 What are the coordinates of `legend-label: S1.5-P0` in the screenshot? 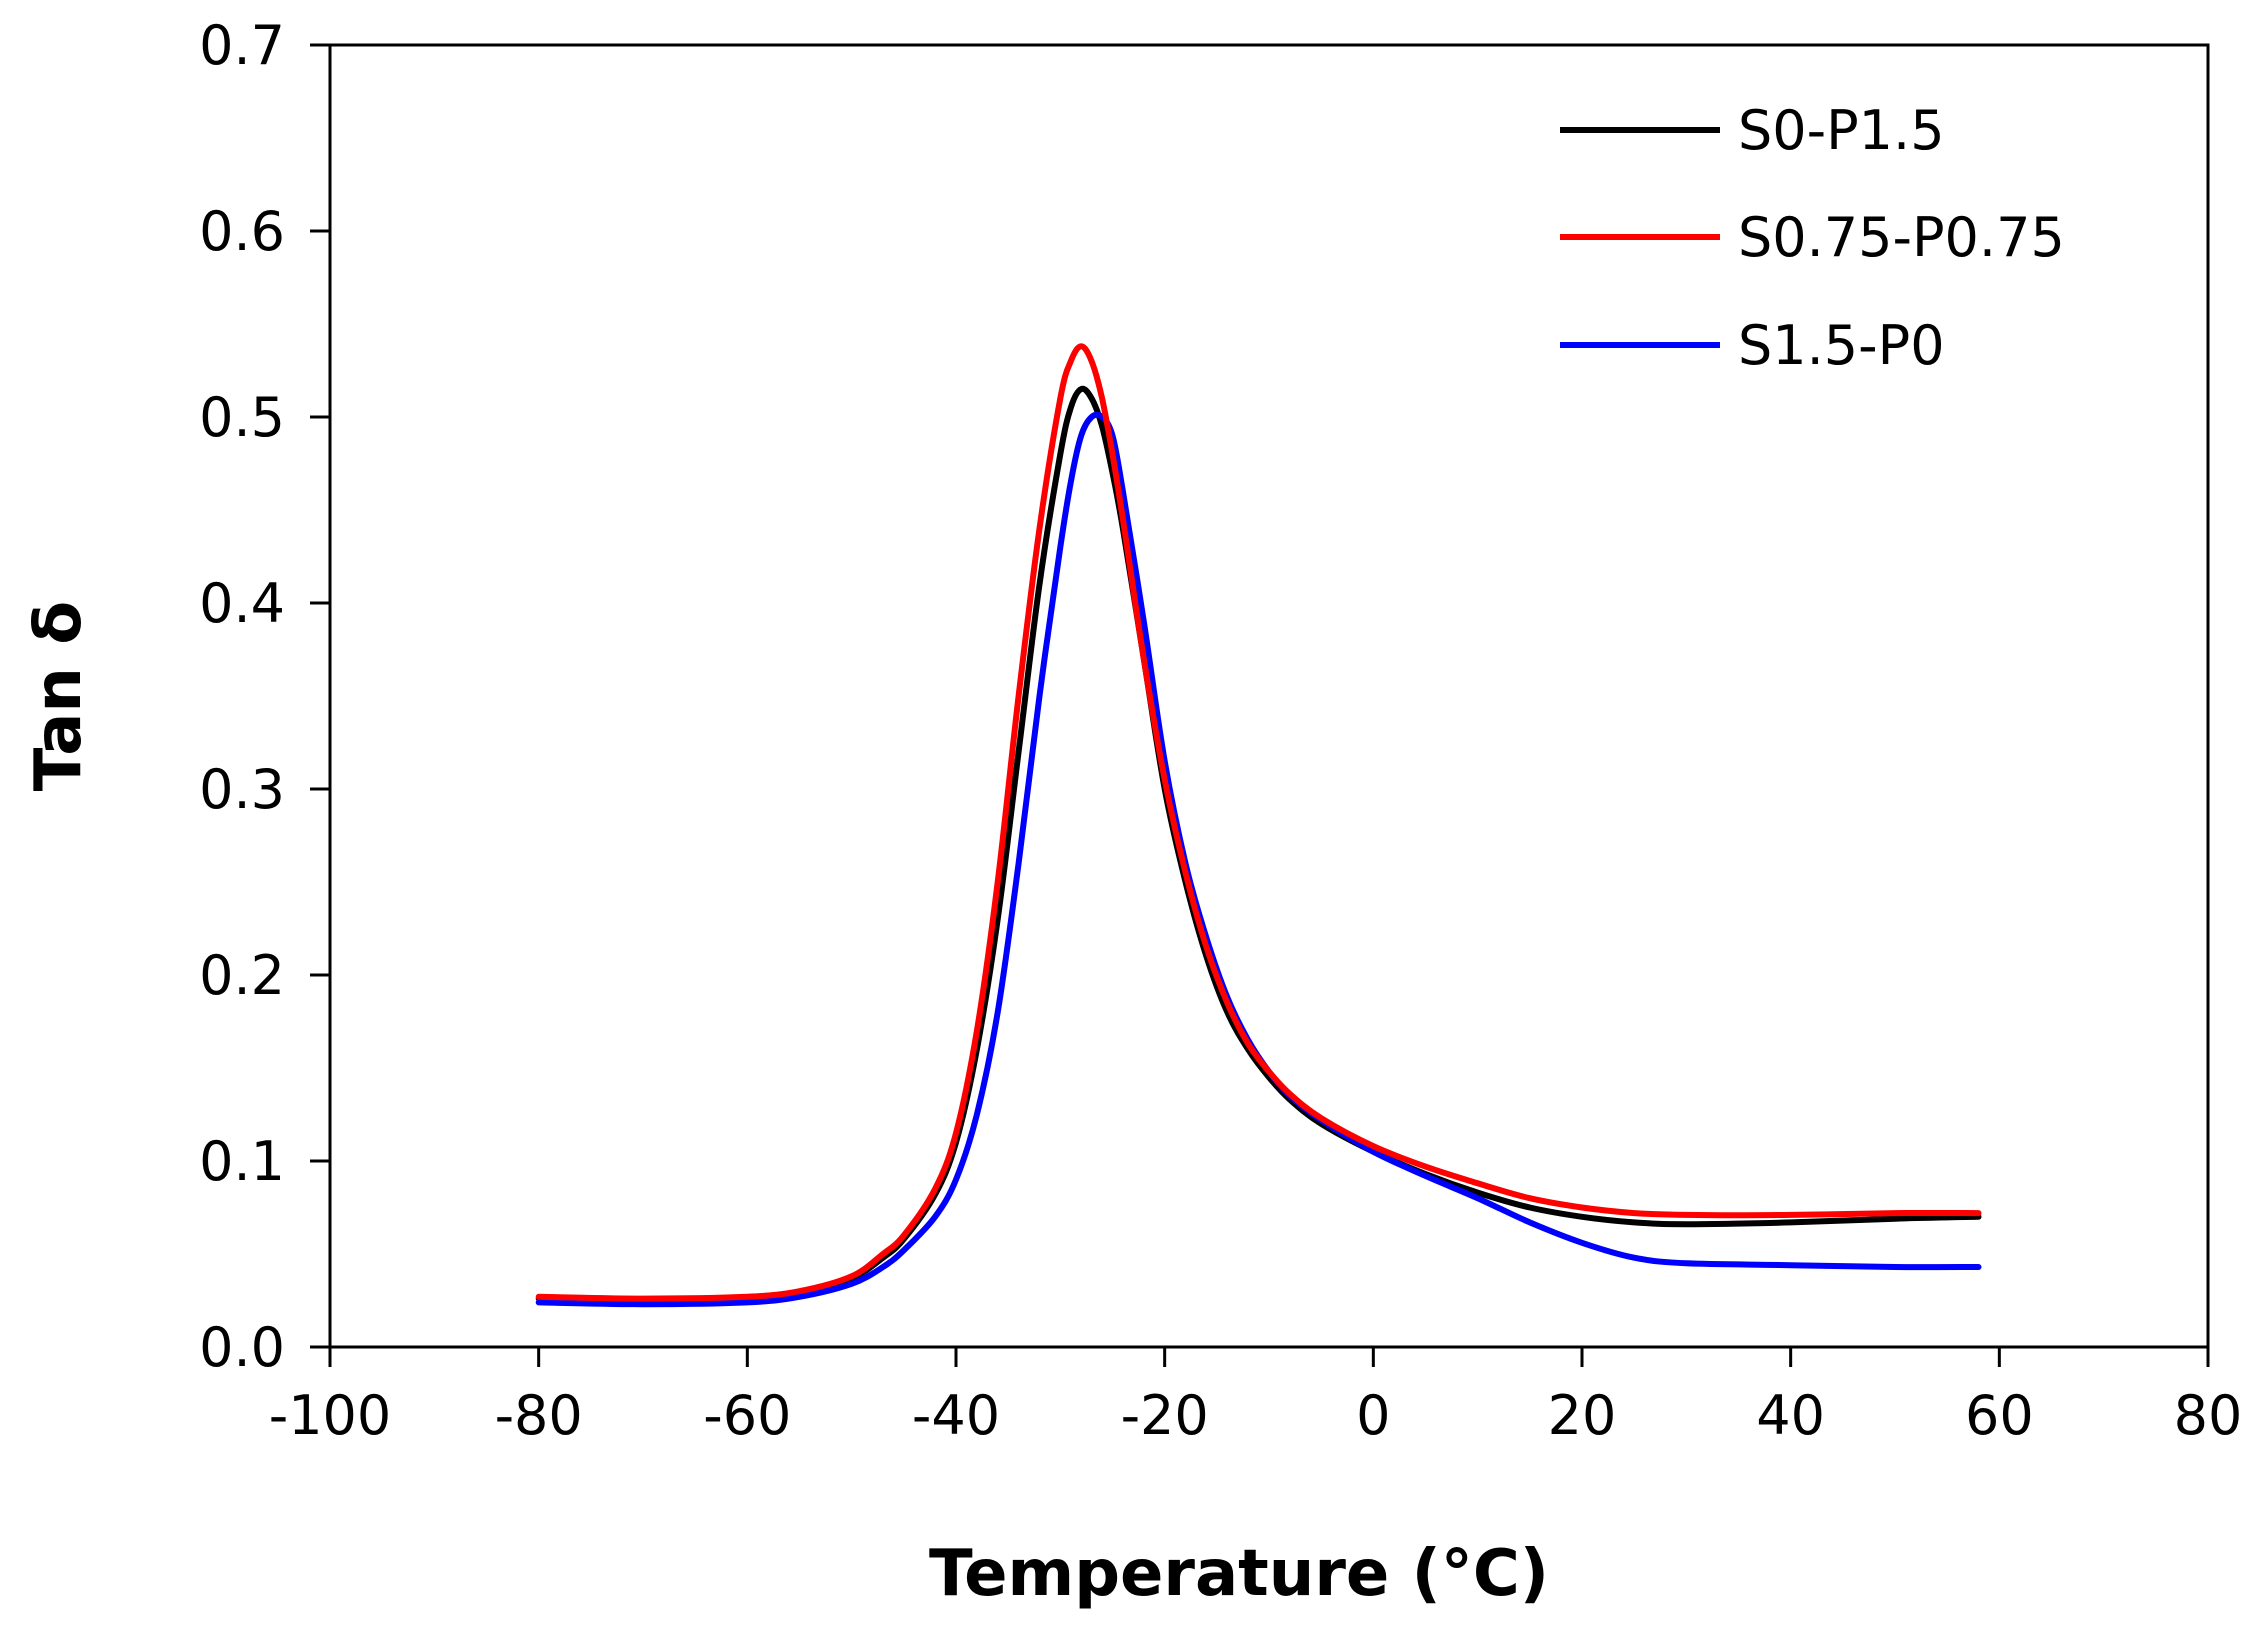 It's located at (1841, 345).